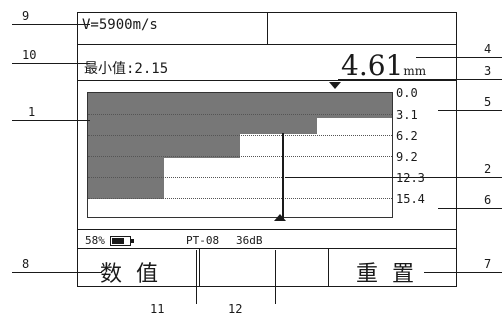 This screenshot has width=502, height=322. I want to click on header-divider, so click(267, 44).